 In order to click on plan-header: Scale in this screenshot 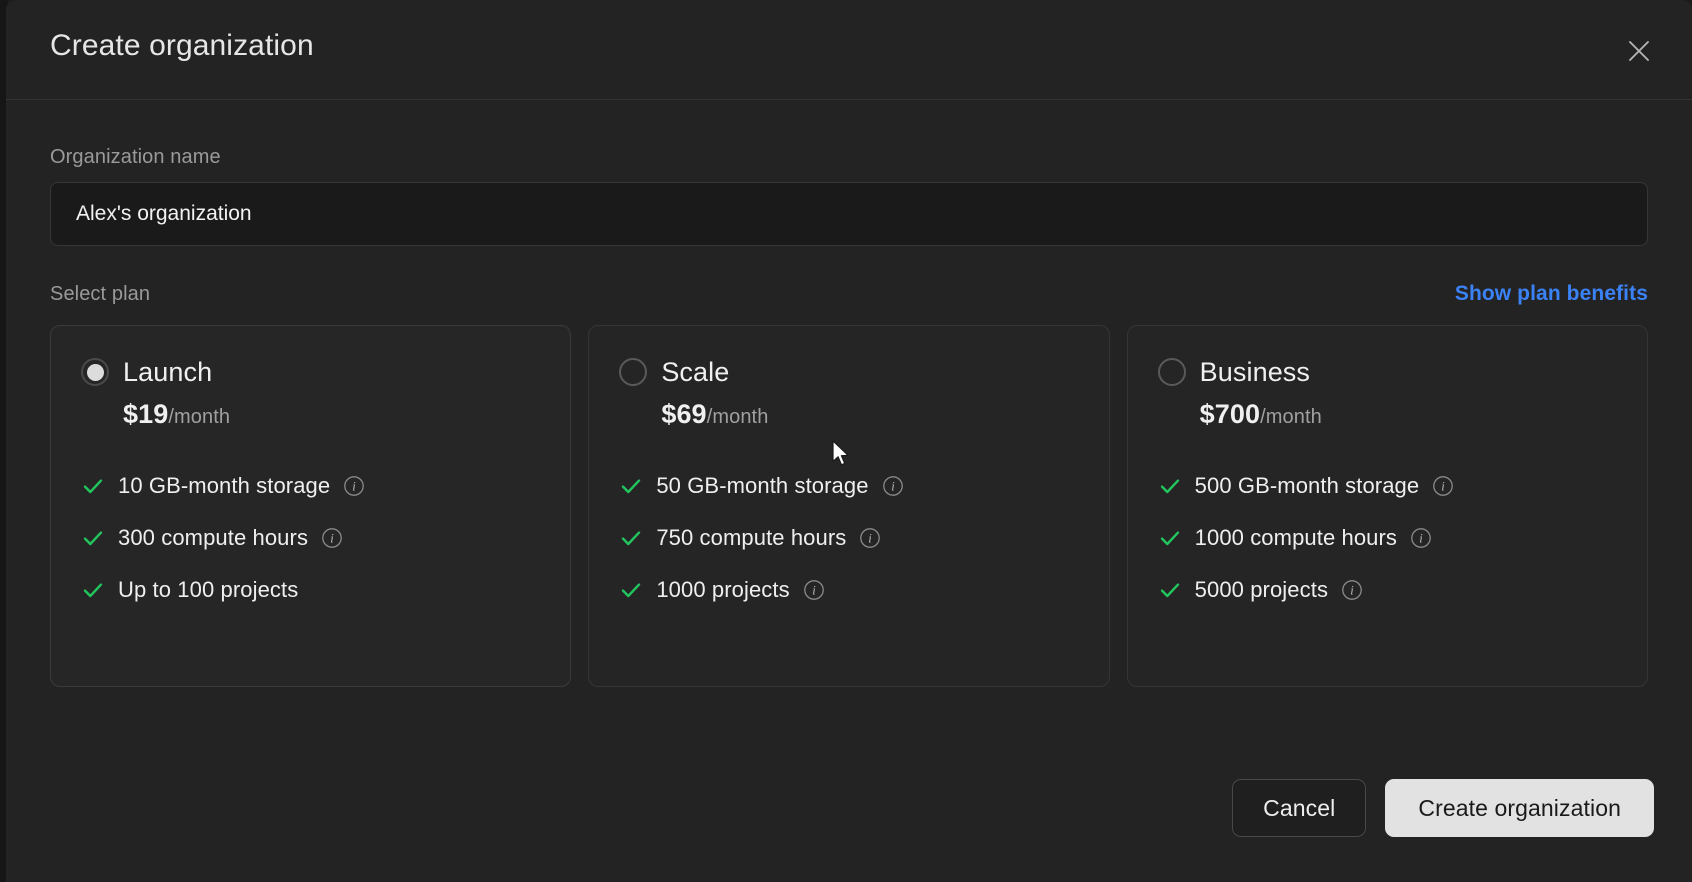, I will do `click(848, 372)`.